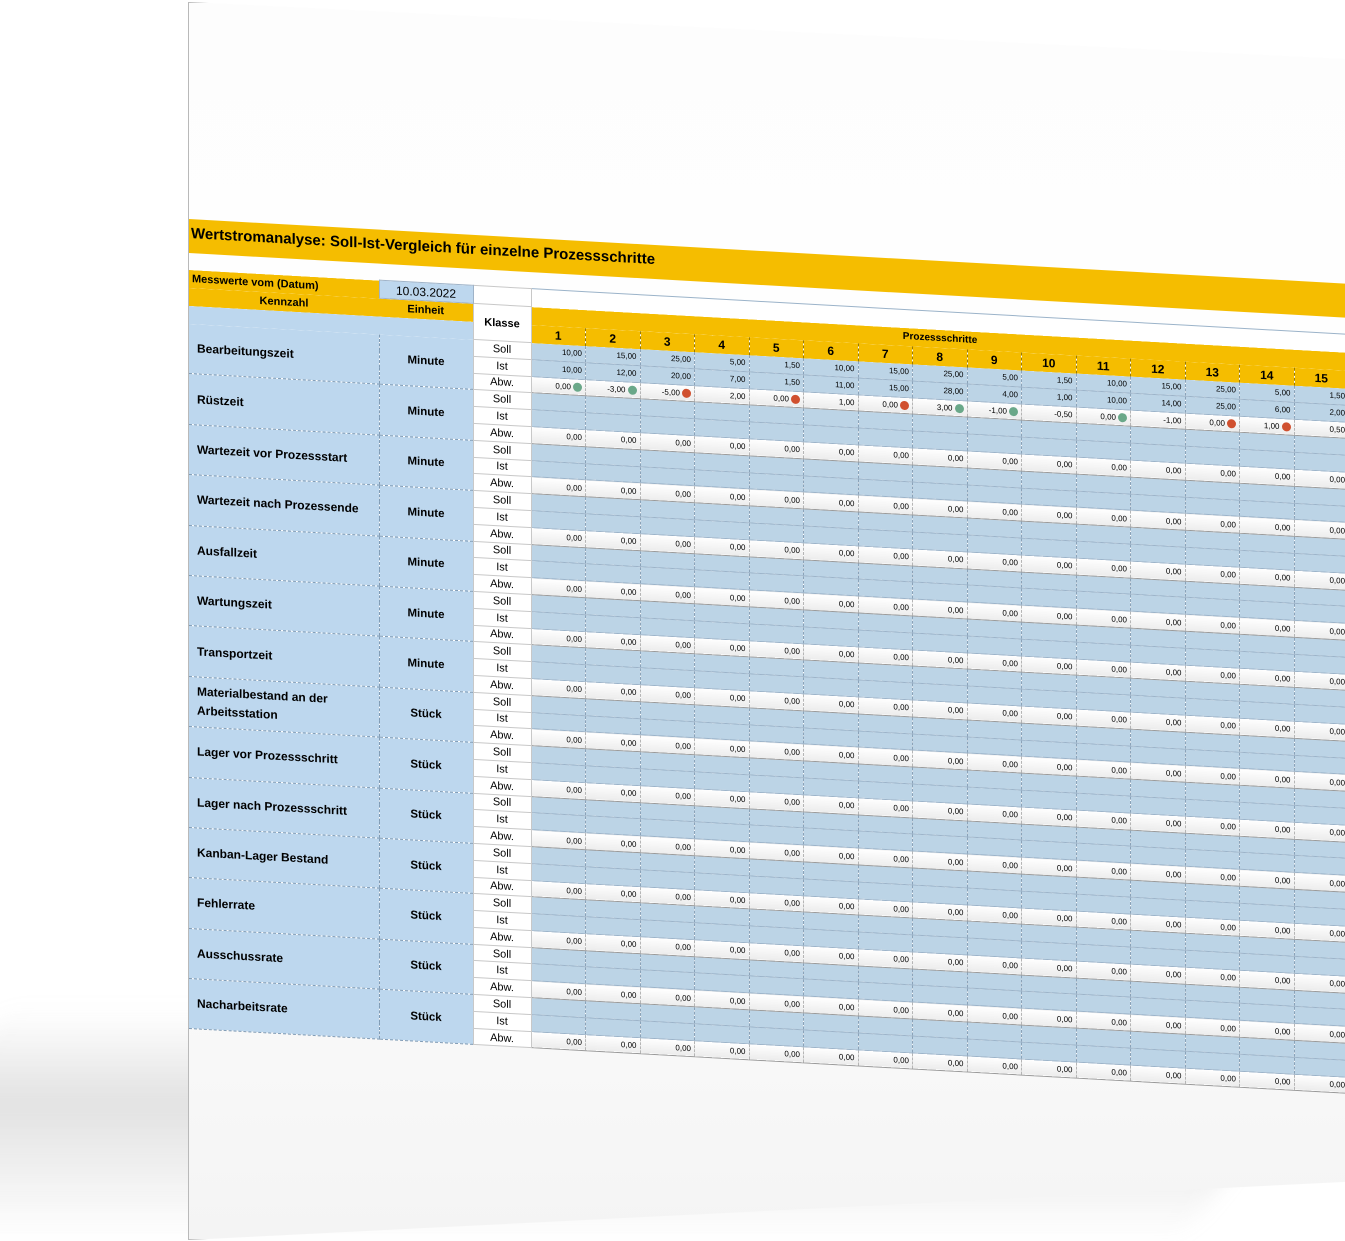 The height and width of the screenshot is (1241, 1345). What do you see at coordinates (1048, 413) in the screenshot?
I see `abw-value-cell: -0,50` at bounding box center [1048, 413].